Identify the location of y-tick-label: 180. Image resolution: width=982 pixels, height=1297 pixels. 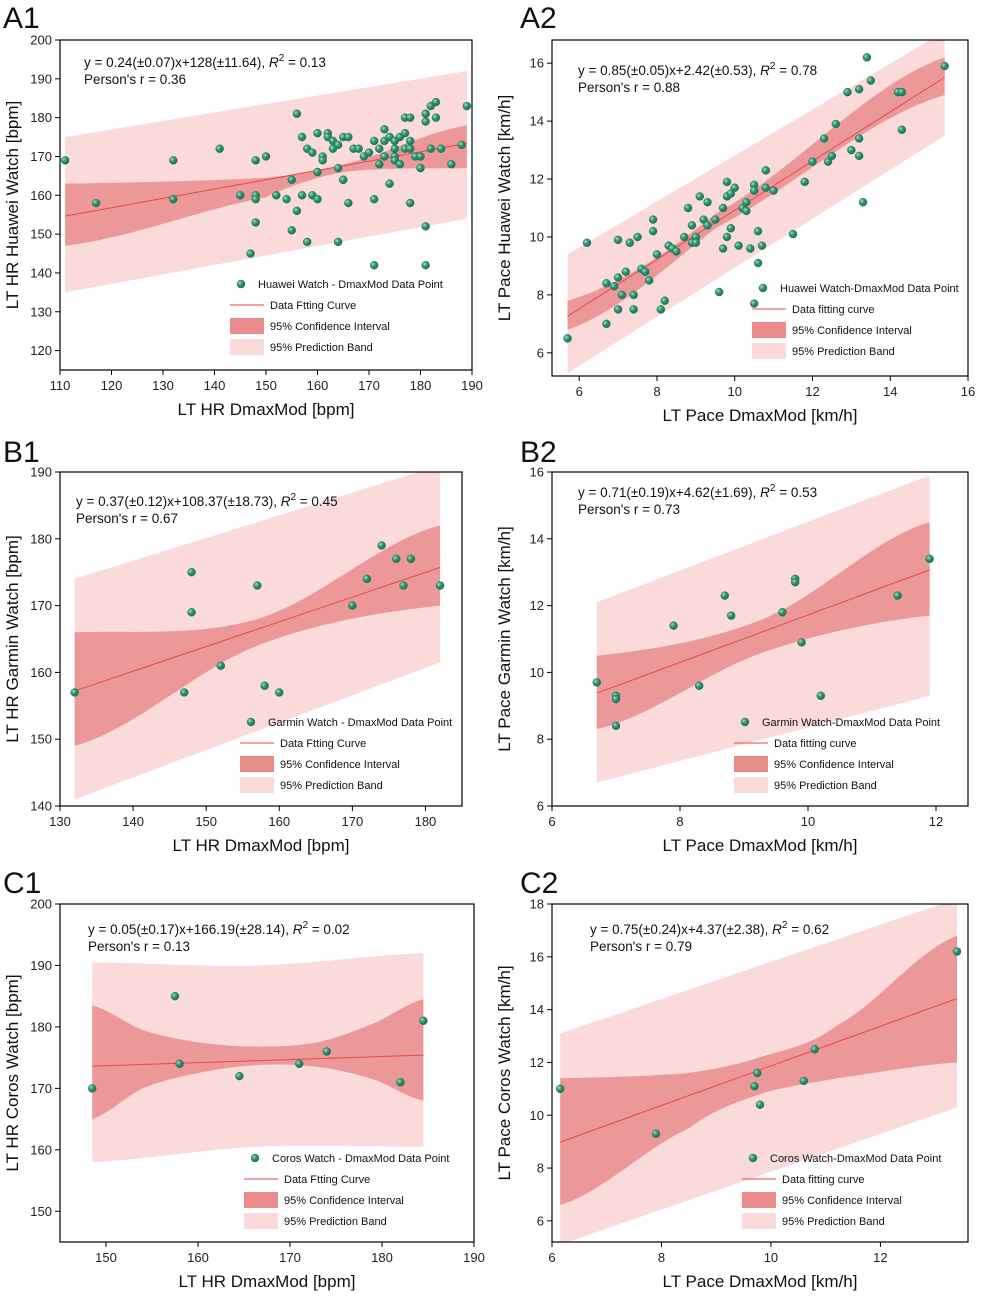
(41, 1026).